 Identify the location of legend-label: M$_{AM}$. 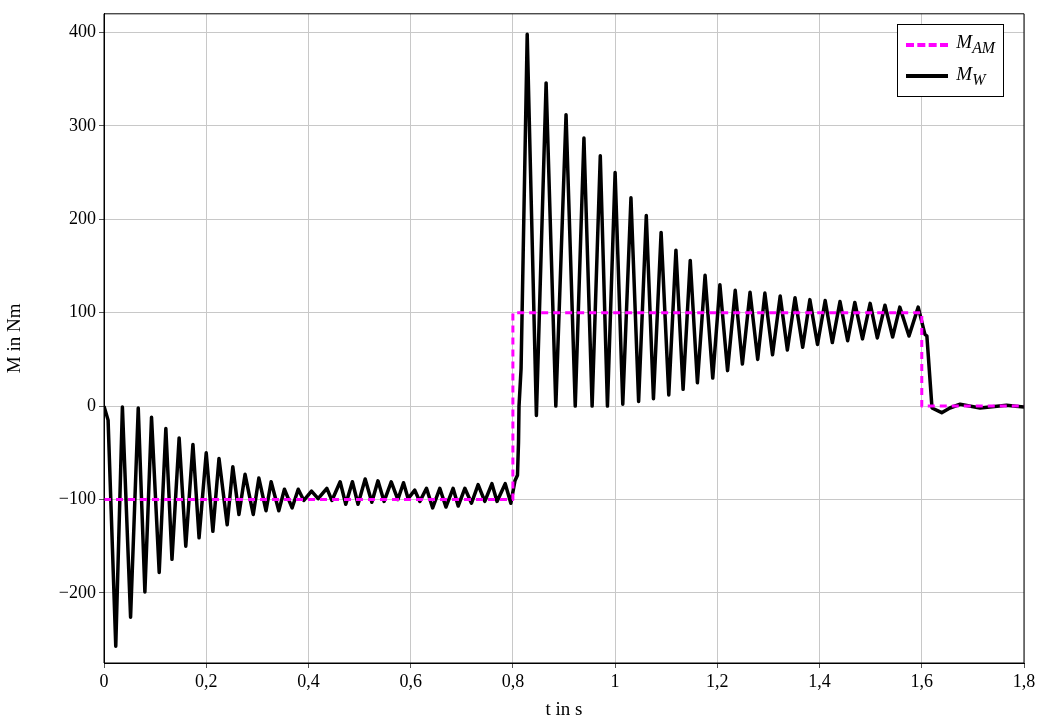
(975, 43).